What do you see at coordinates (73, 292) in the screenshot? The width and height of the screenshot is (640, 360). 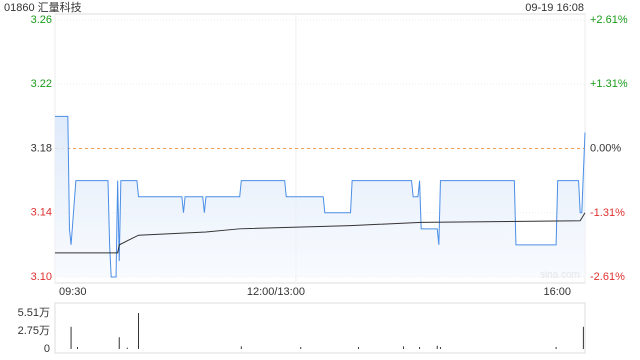 I see `x-tick-label: 09:30` at bounding box center [73, 292].